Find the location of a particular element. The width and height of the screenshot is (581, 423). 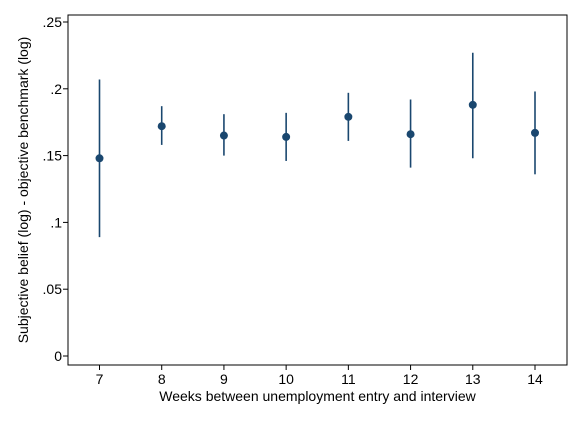

x-tick-label: 11 is located at coordinates (348, 379).